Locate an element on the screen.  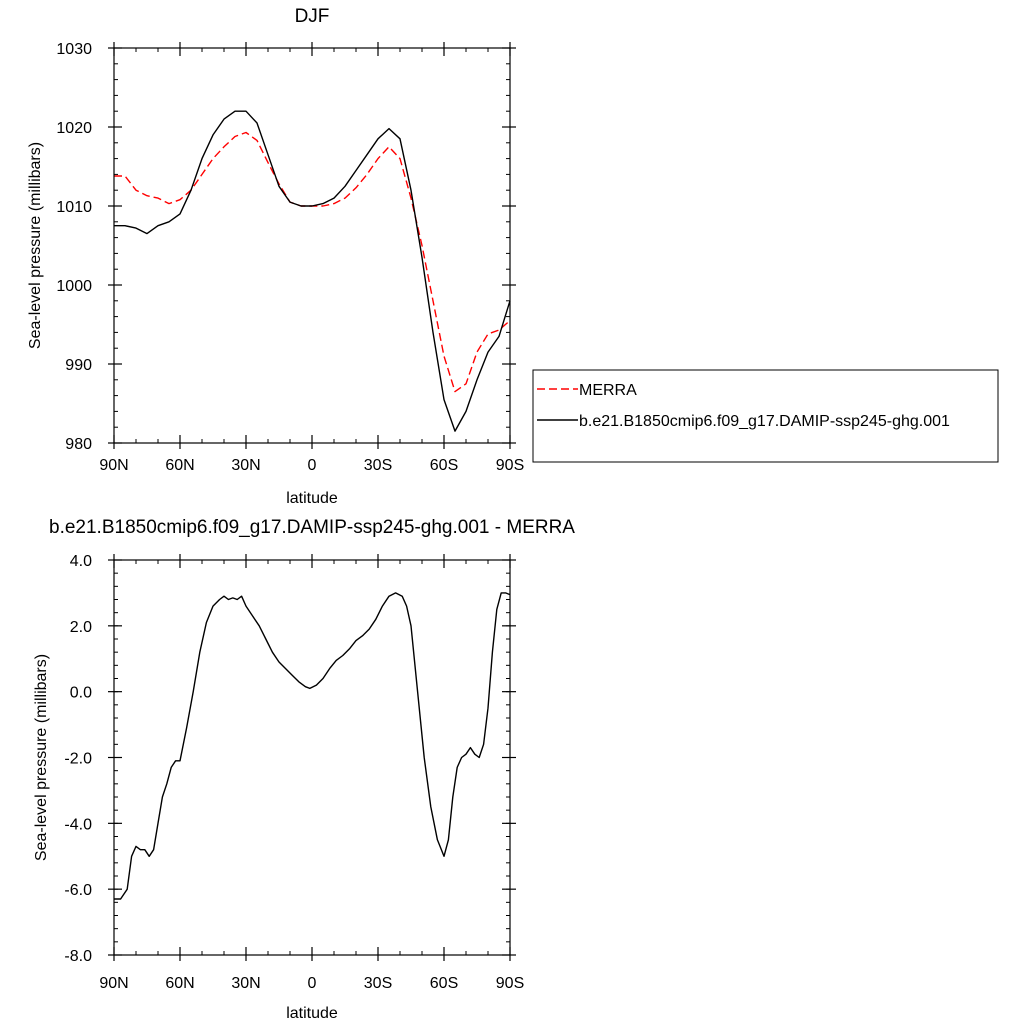
bottom-x-tick-label: 30S is located at coordinates (378, 983).